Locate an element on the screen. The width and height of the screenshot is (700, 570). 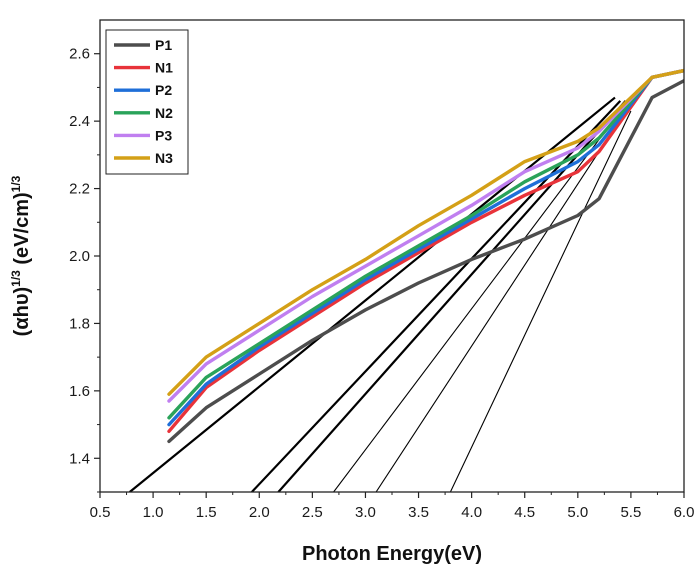
x-tick-label: 2.0 is located at coordinates (259, 512).